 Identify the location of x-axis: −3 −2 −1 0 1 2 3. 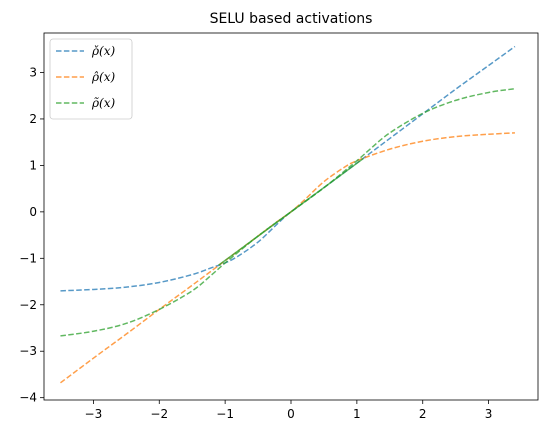
(289, 410).